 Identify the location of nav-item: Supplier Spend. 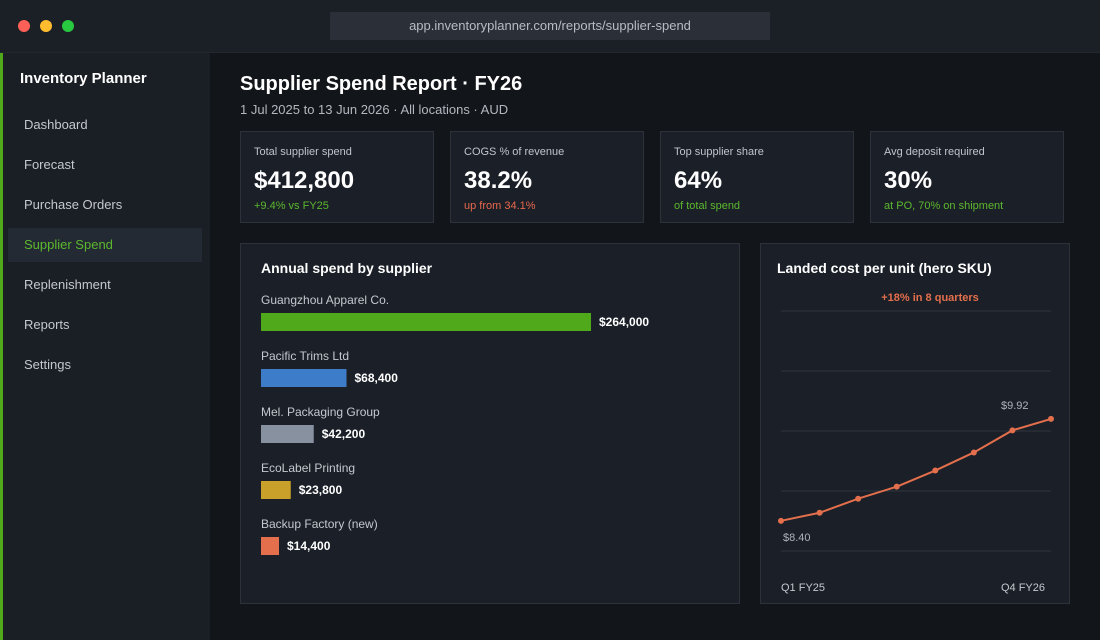
(105, 245).